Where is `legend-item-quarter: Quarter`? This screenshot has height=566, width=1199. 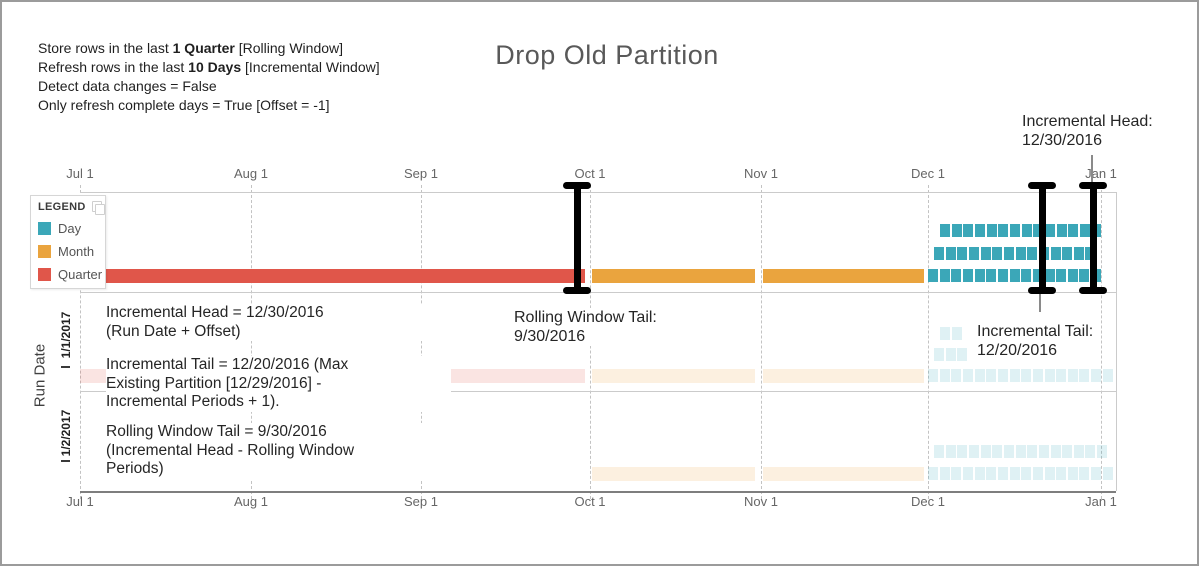
legend-item-quarter: Quarter is located at coordinates (71, 274).